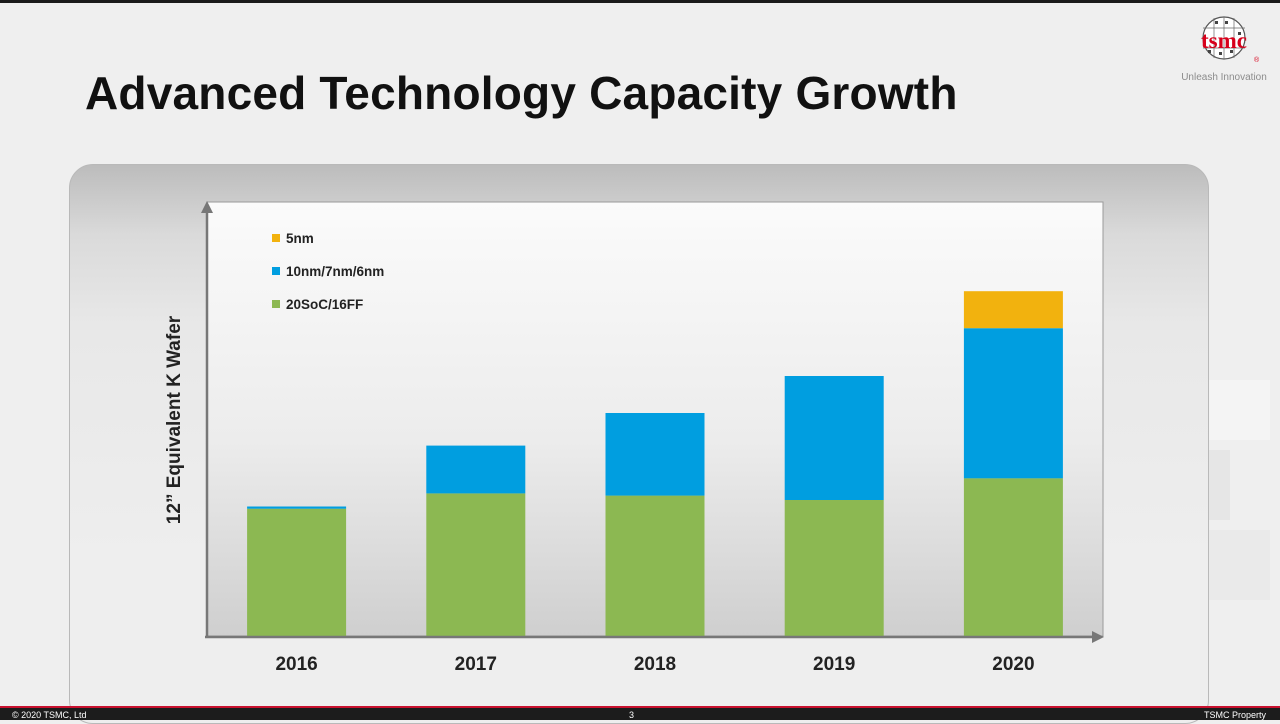 The height and width of the screenshot is (724, 1280). I want to click on footer-classification: TSMC Property, so click(1234, 715).